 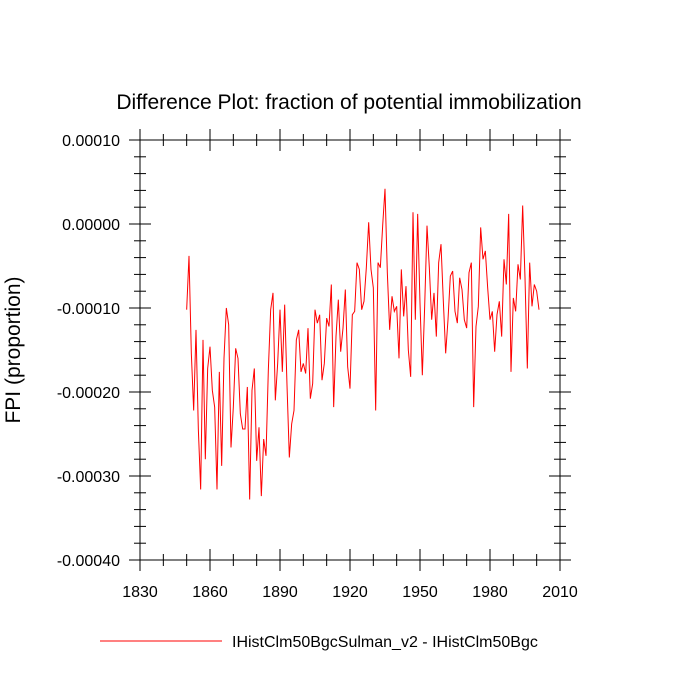 What do you see at coordinates (140, 592) in the screenshot?
I see `x-tick-label: 1830` at bounding box center [140, 592].